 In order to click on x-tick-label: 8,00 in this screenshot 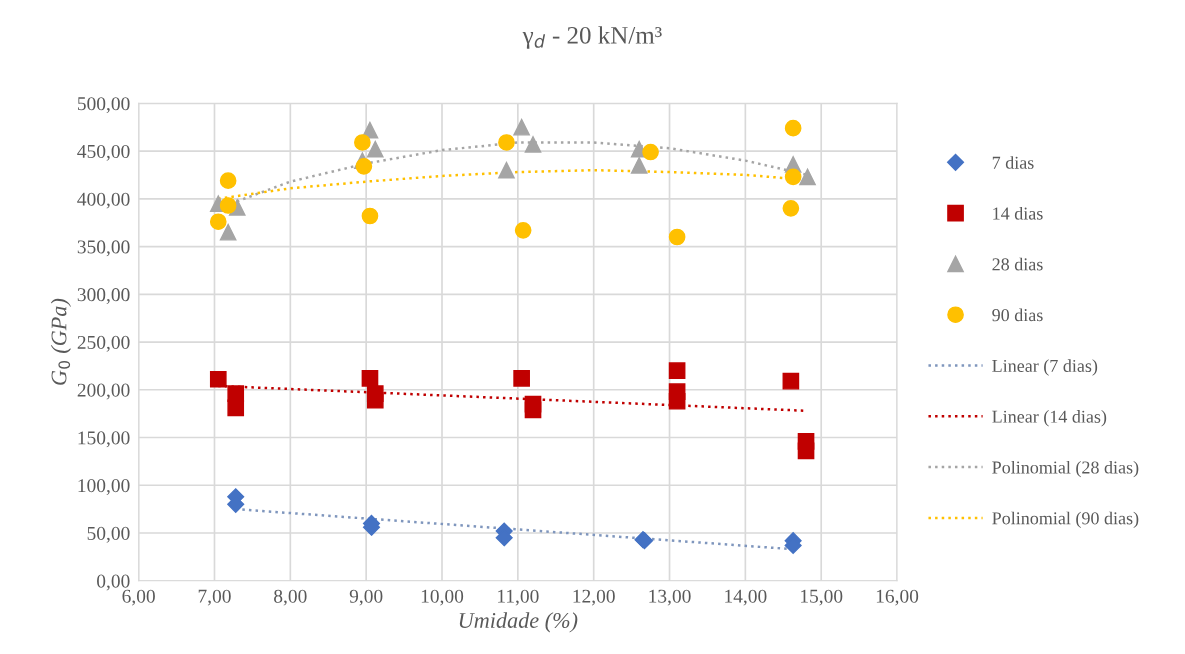, I will do `click(290, 597)`.